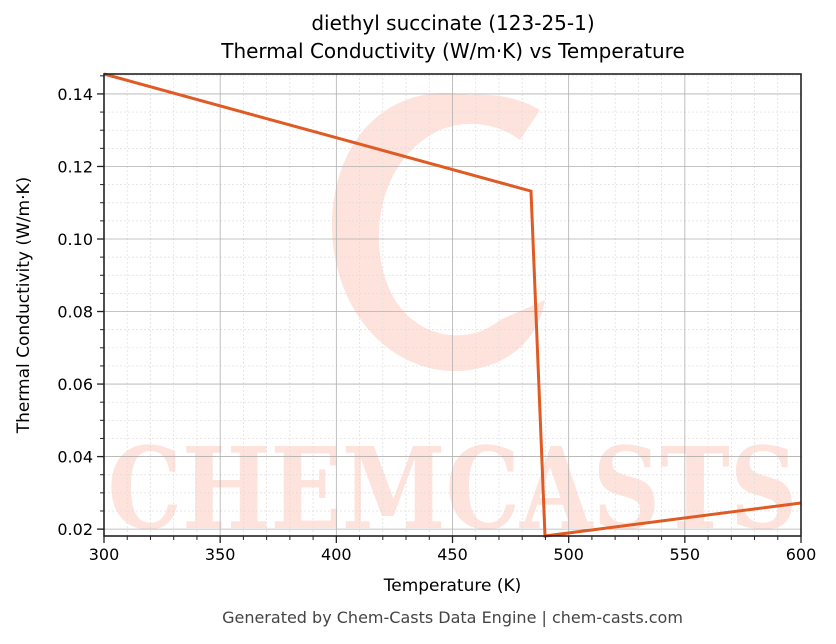 The height and width of the screenshot is (644, 836). I want to click on y-tick-label: 0.06, so click(75, 384).